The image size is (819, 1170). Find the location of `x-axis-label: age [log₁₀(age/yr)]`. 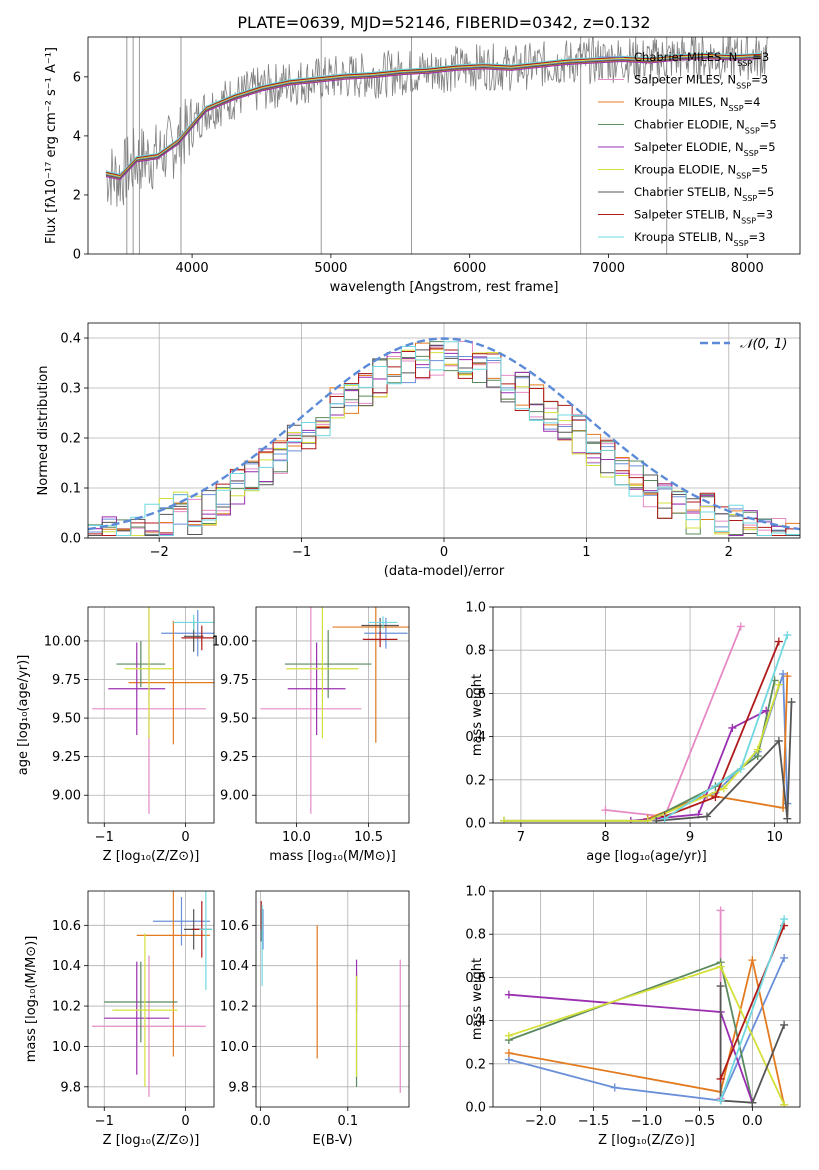

x-axis-label: age [log₁₀(age/yr)] is located at coordinates (646, 856).